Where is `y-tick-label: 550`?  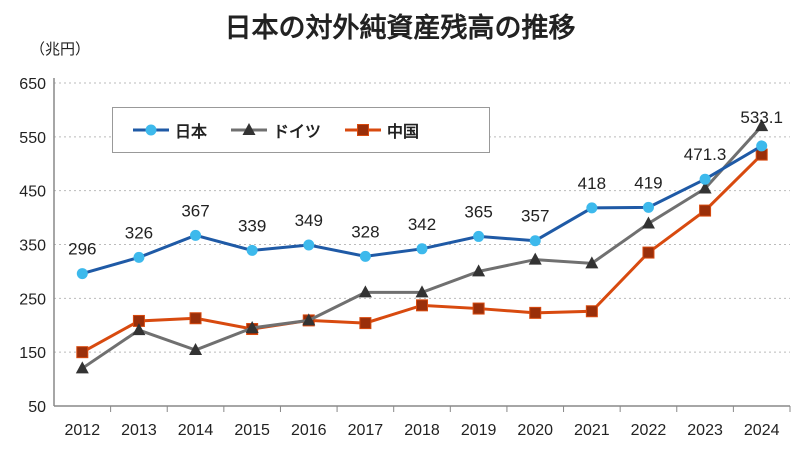
y-tick-label: 550 is located at coordinates (32, 138).